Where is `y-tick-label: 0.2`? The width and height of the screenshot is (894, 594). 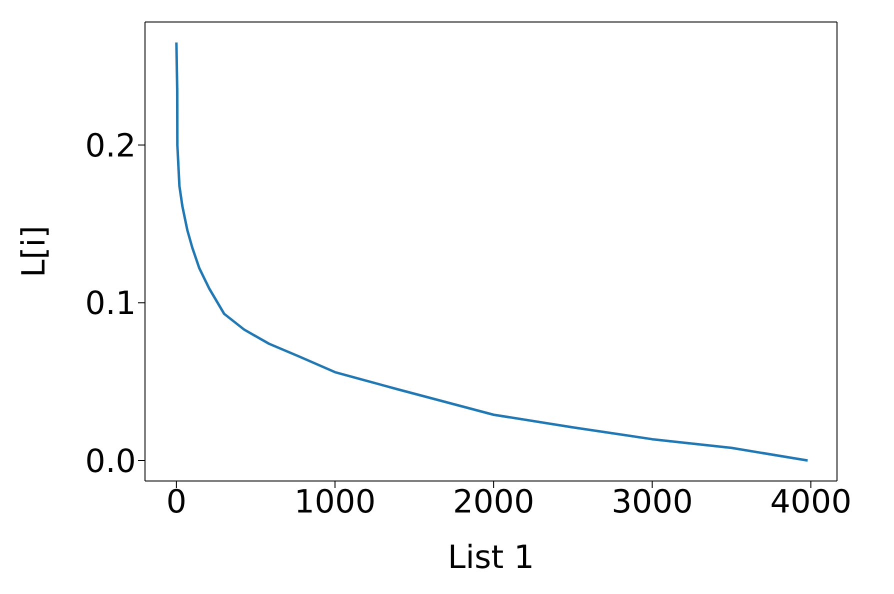
y-tick-label: 0.2 is located at coordinates (110, 145).